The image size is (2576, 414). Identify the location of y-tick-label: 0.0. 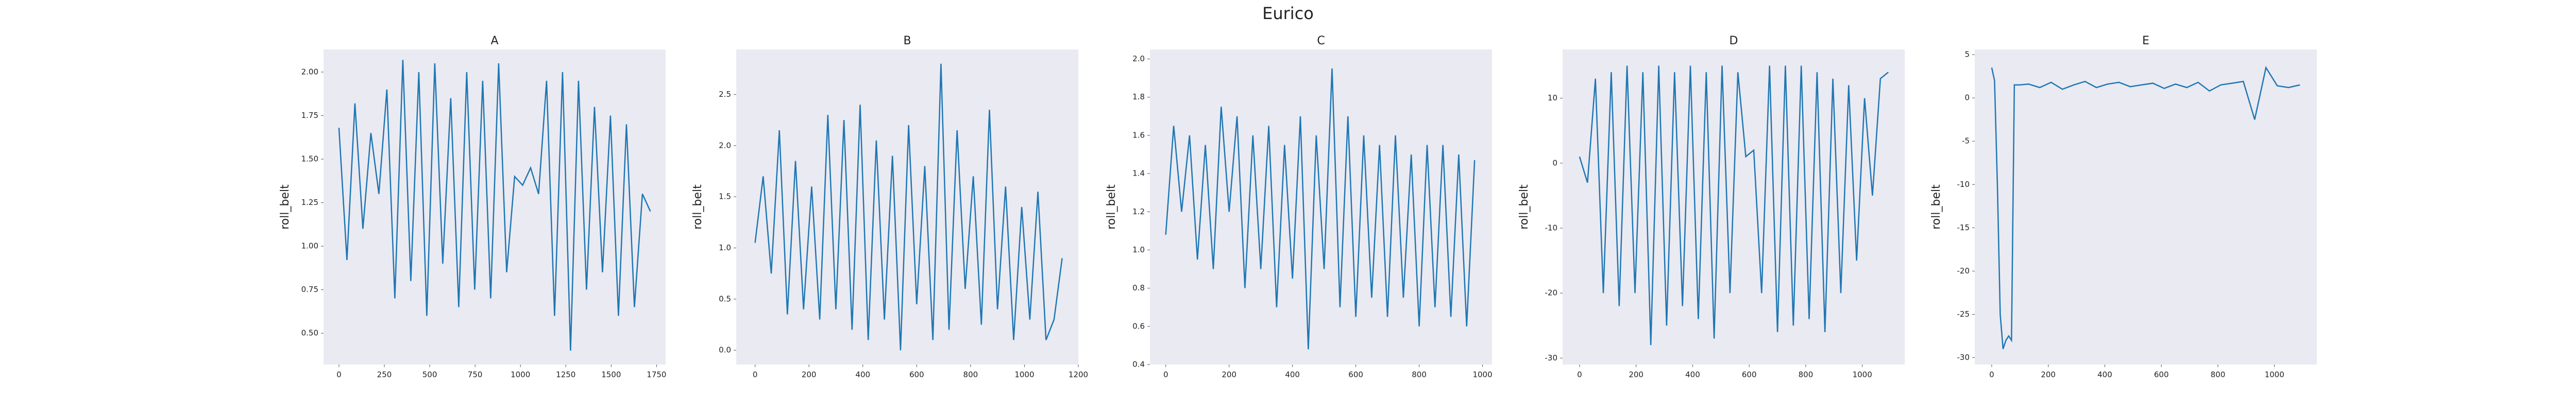
(725, 351).